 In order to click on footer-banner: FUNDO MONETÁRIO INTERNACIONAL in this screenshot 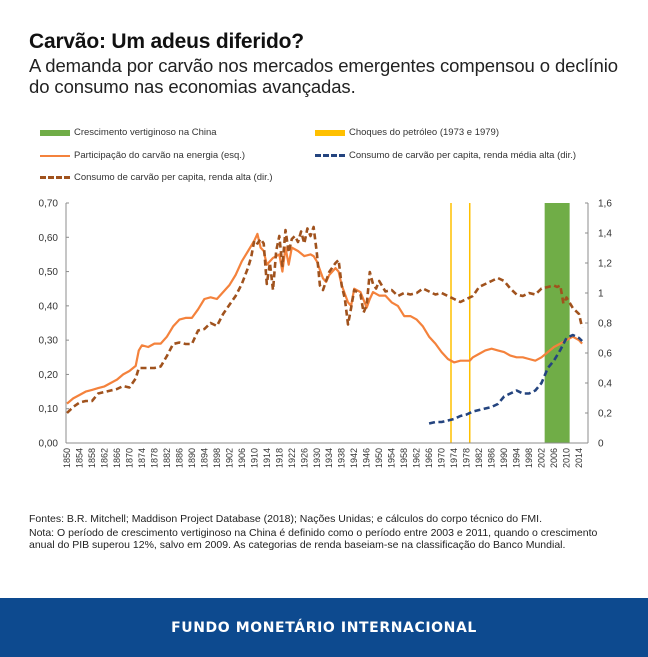, I will do `click(324, 627)`.